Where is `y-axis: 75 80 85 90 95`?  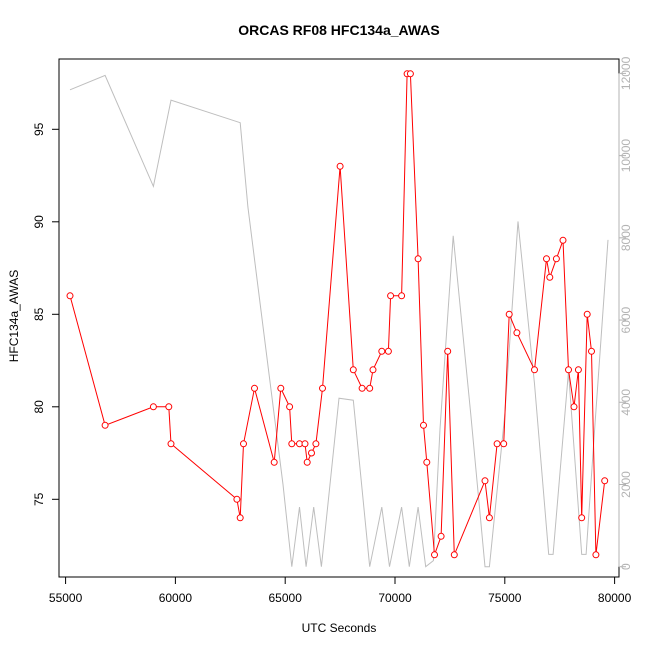
y-axis: 75 80 85 90 95 is located at coordinates (46, 314).